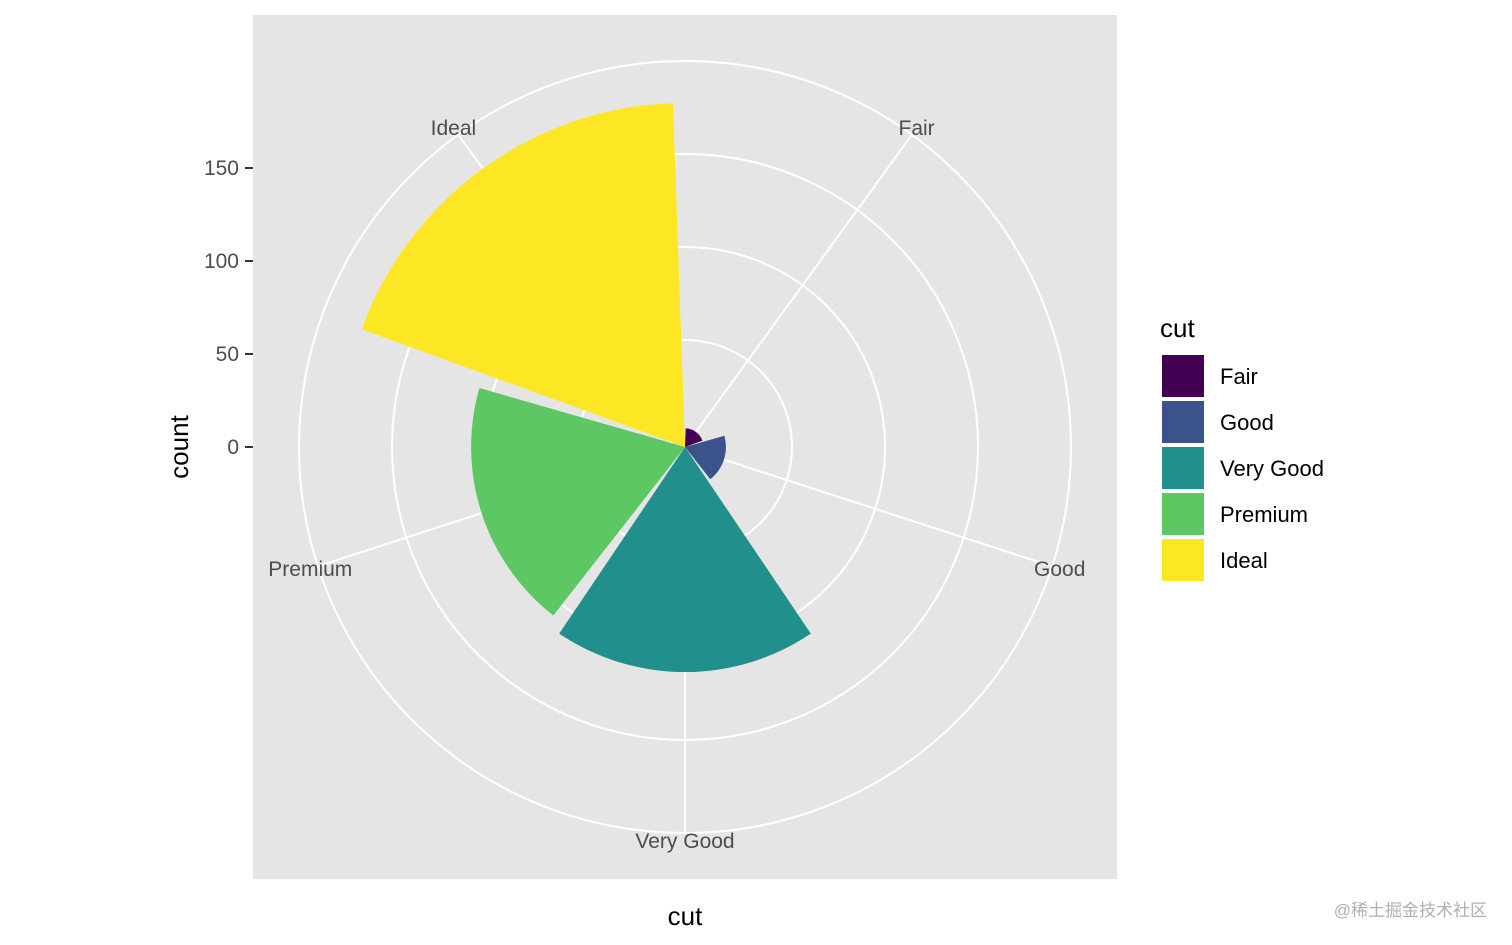 Image resolution: width=1512 pixels, height=945 pixels. I want to click on legend: cut Fair Good Very Good Premium Ideal, so click(1242, 448).